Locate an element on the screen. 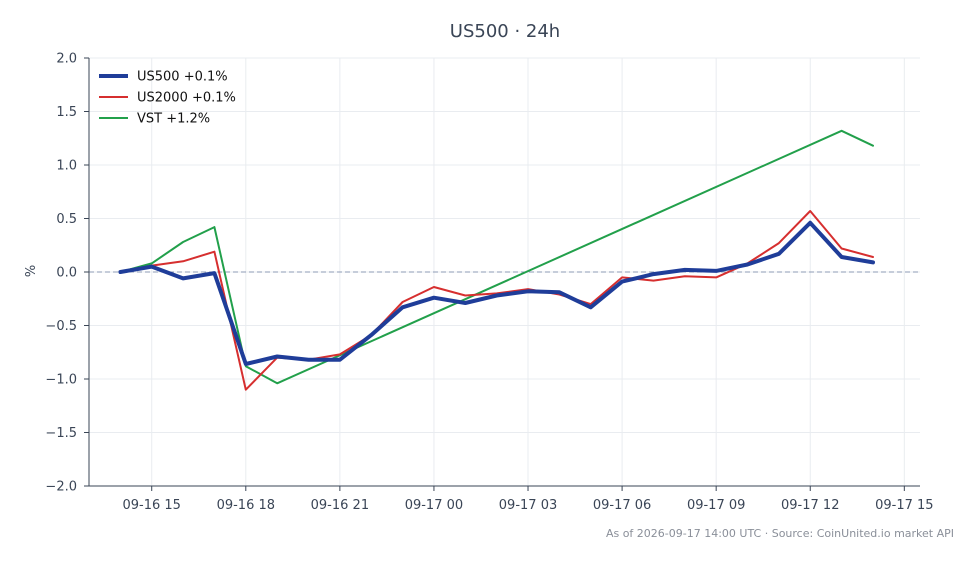  y-tick-label: −0.5 is located at coordinates (61, 326).